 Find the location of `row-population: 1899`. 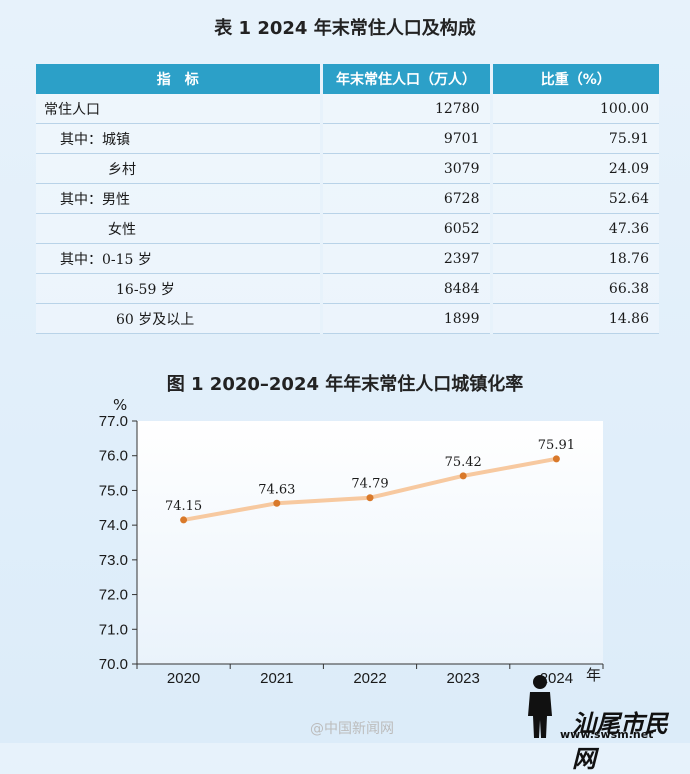

row-population: 1899 is located at coordinates (407, 318).